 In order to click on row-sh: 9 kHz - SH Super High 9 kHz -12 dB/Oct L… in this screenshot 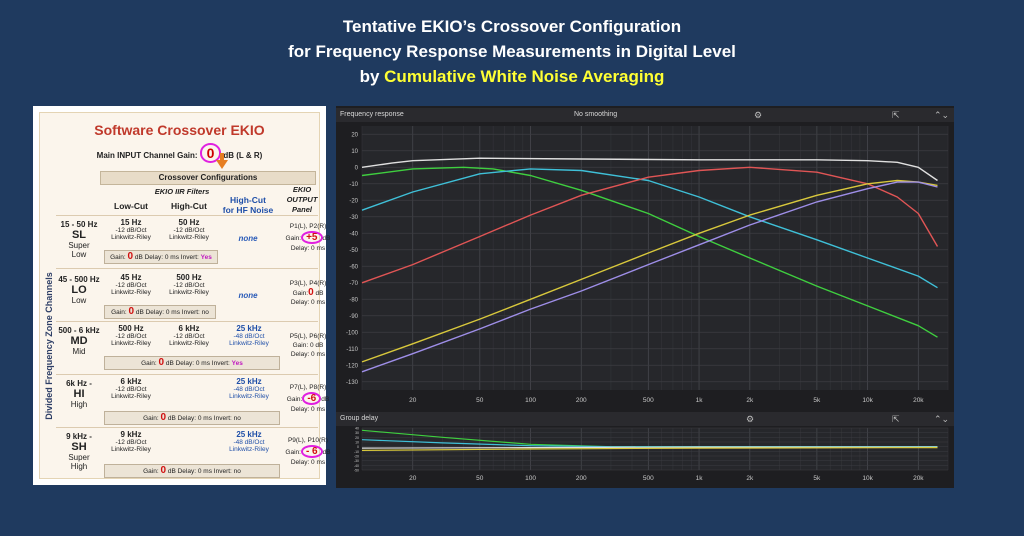, I will do `click(193, 453)`.